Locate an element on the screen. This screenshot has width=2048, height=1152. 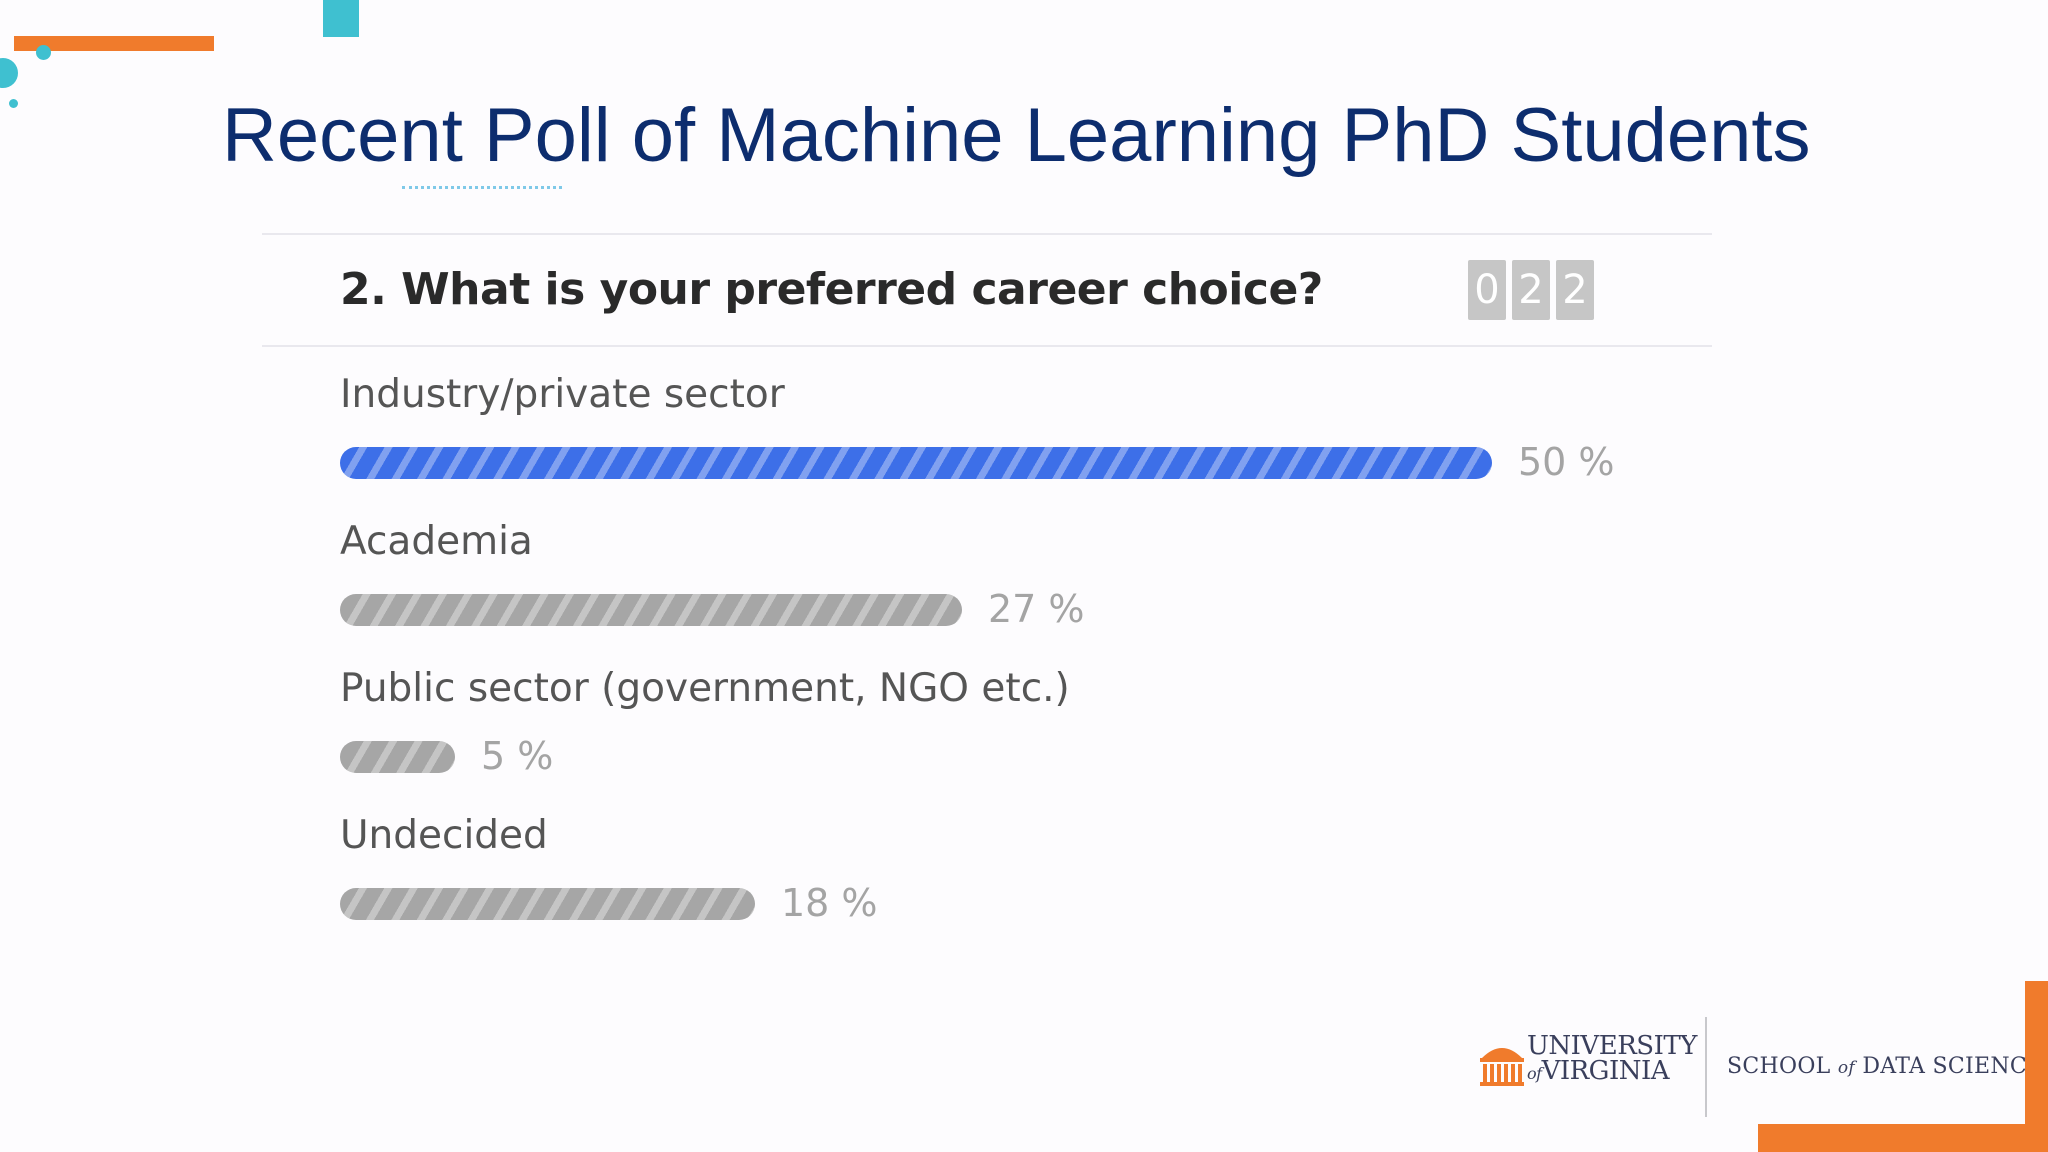
poll-option: Academia 27 % is located at coordinates (1000, 584).